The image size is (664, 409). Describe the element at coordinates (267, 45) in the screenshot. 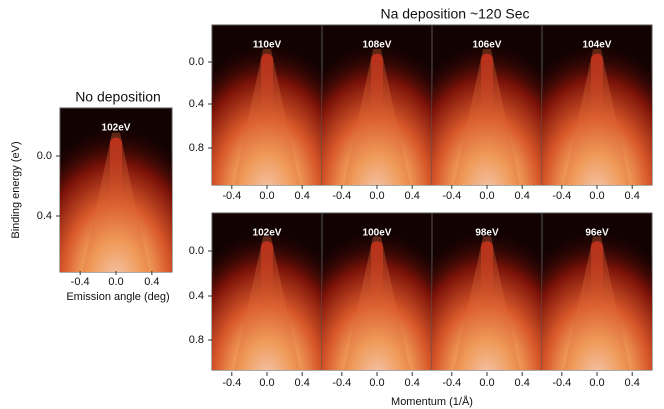

I see `panel-label: 110eV` at that location.